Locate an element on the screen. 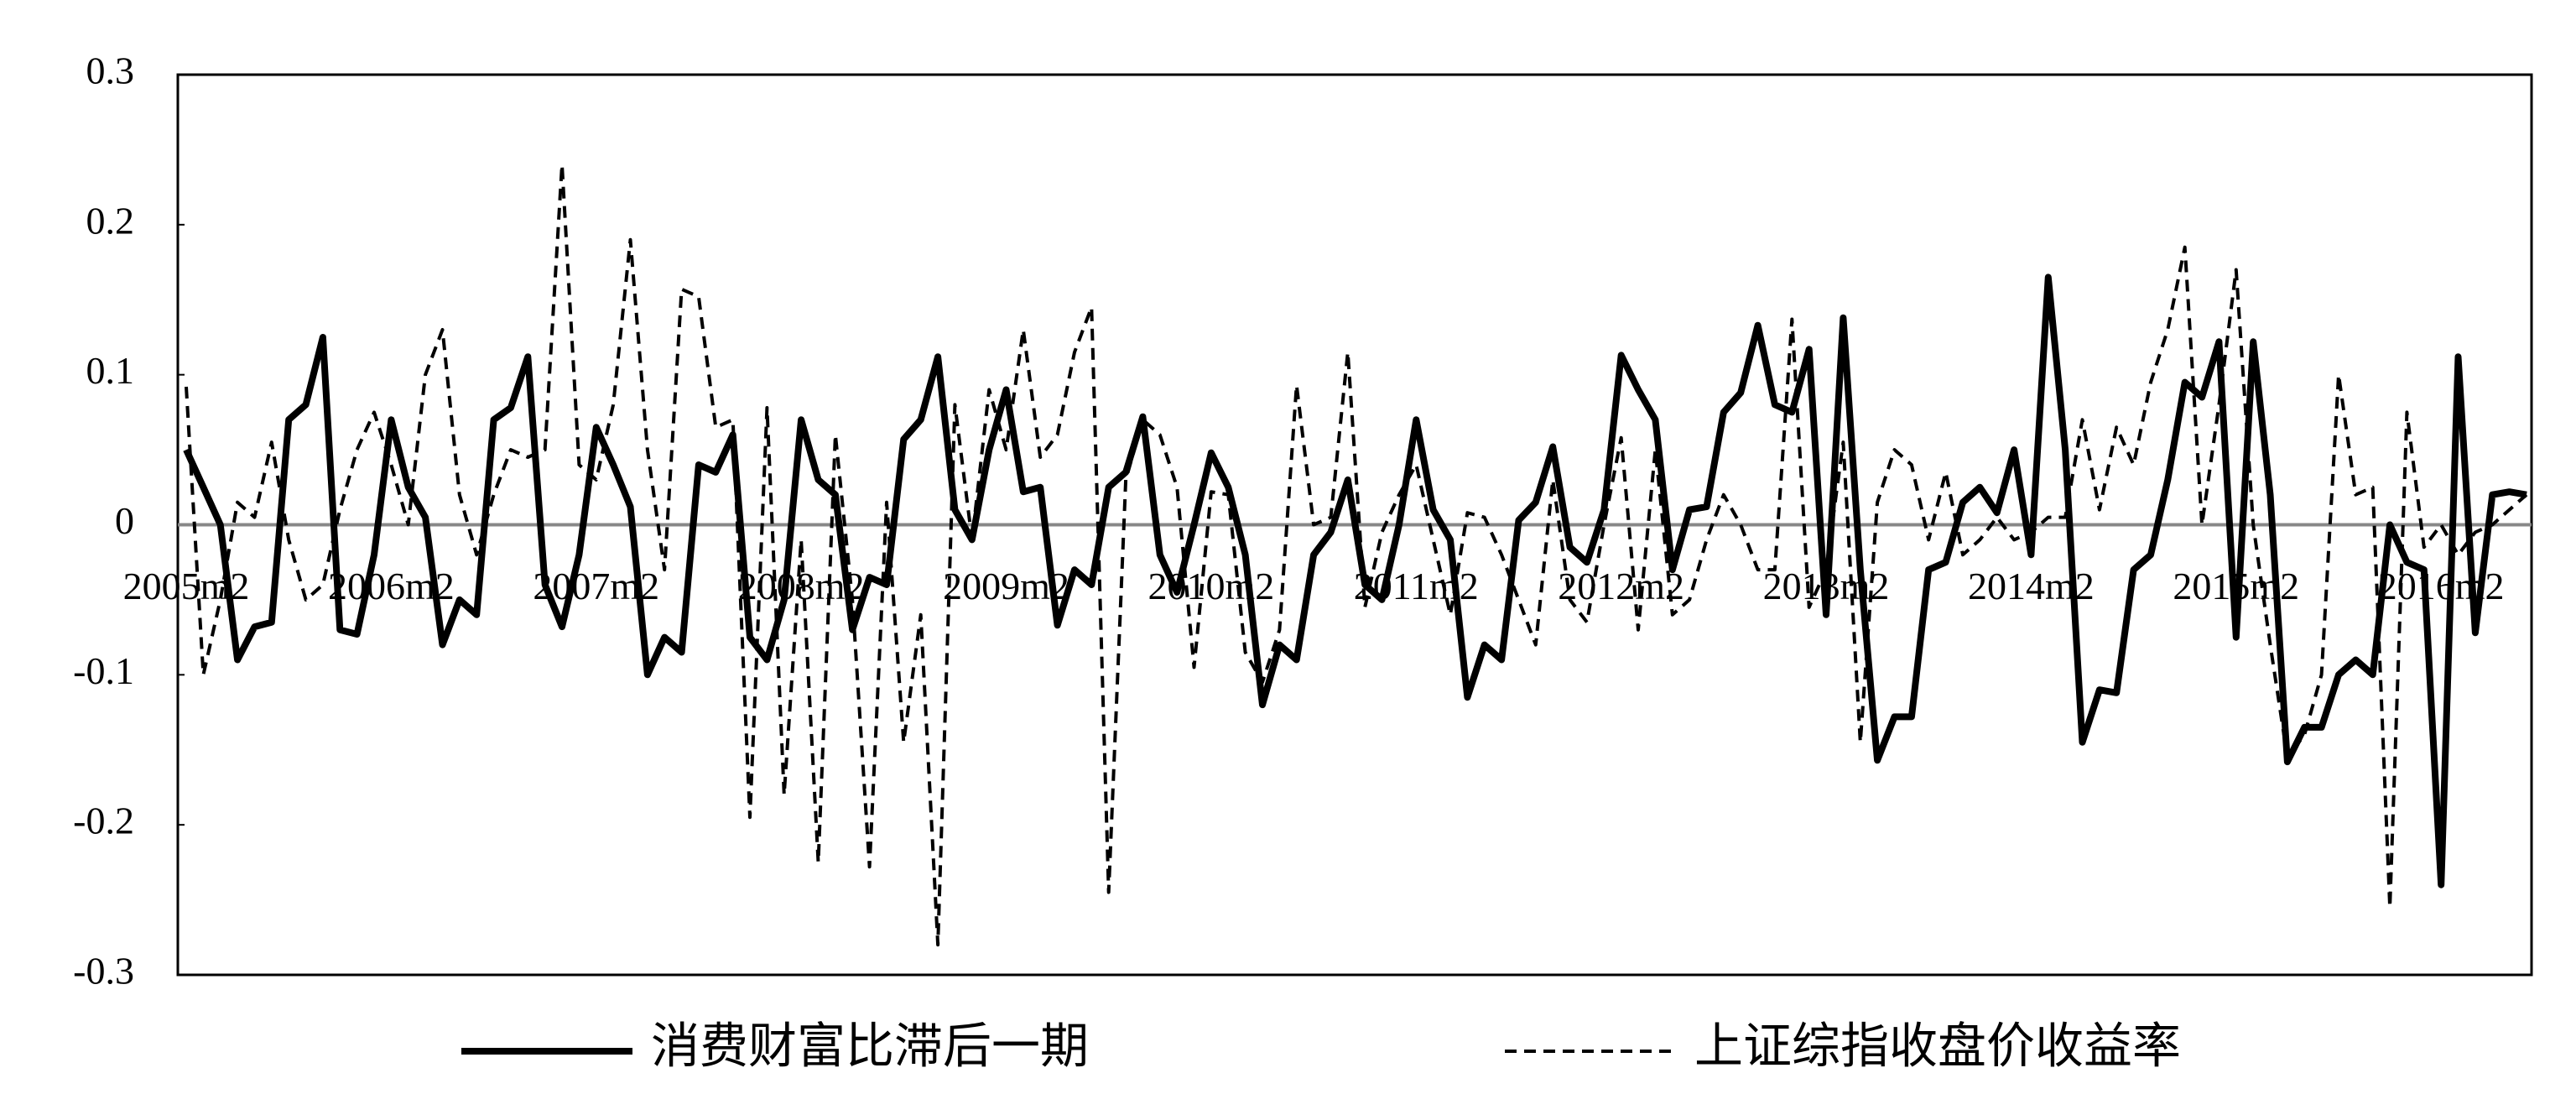 The width and height of the screenshot is (2576, 1120). y-tick-label: 0.2 is located at coordinates (110, 220).